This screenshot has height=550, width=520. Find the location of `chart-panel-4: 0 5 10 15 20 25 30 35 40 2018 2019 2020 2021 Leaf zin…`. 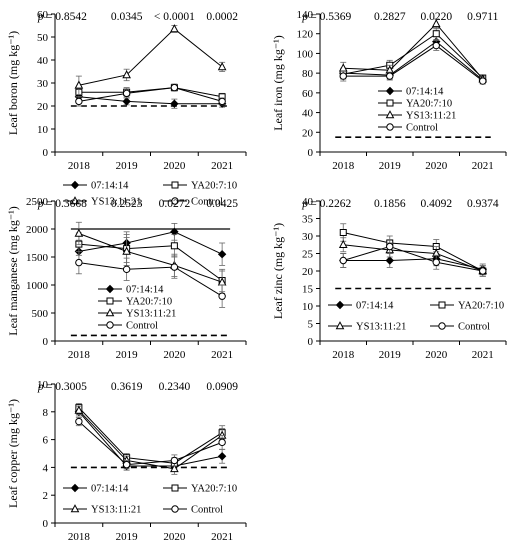

chart-panel-4: 0 5 10 15 20 25 30 35 40 2018 2019 2020 2021 Leaf zin… is located at coordinates (389, 278).